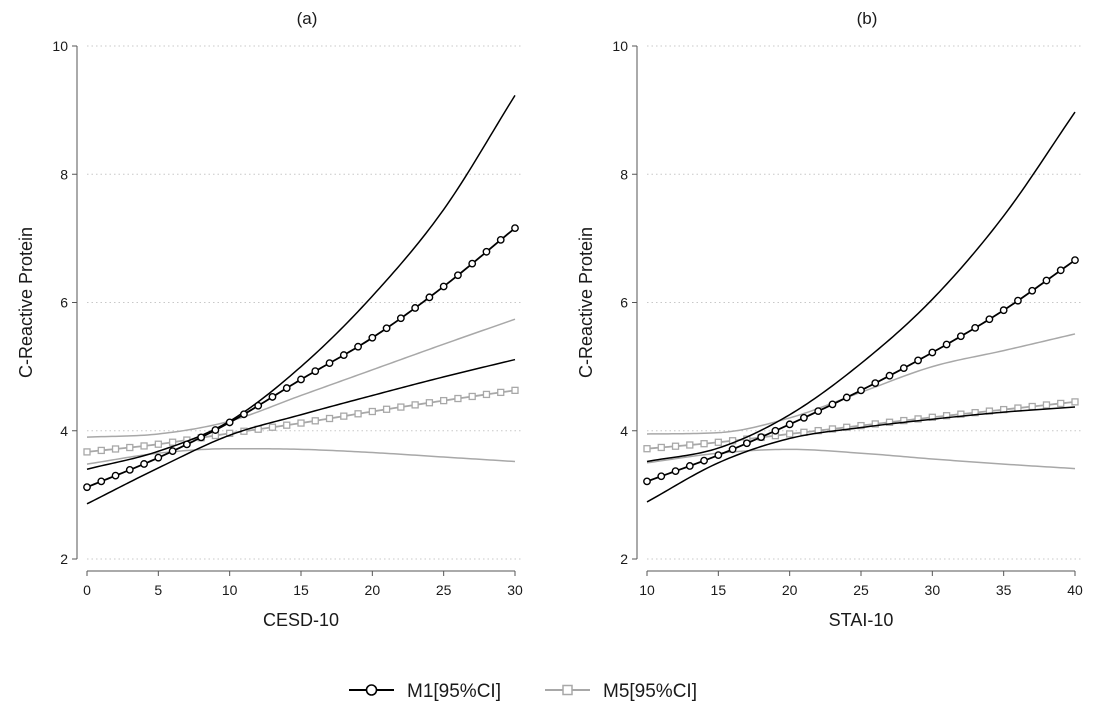 The height and width of the screenshot is (704, 1097). I want to click on y-tick-label: 10, so click(620, 46).